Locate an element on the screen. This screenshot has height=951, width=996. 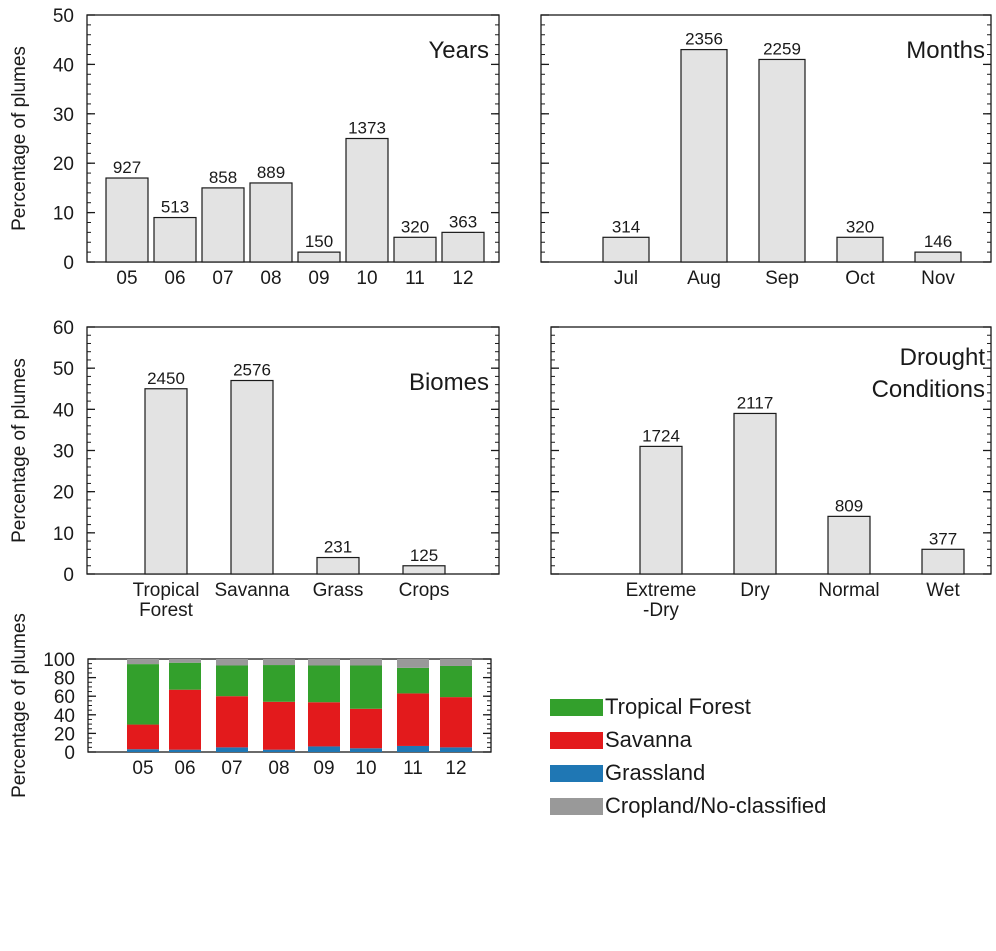
bar-data-label: 363 is located at coordinates (463, 221).